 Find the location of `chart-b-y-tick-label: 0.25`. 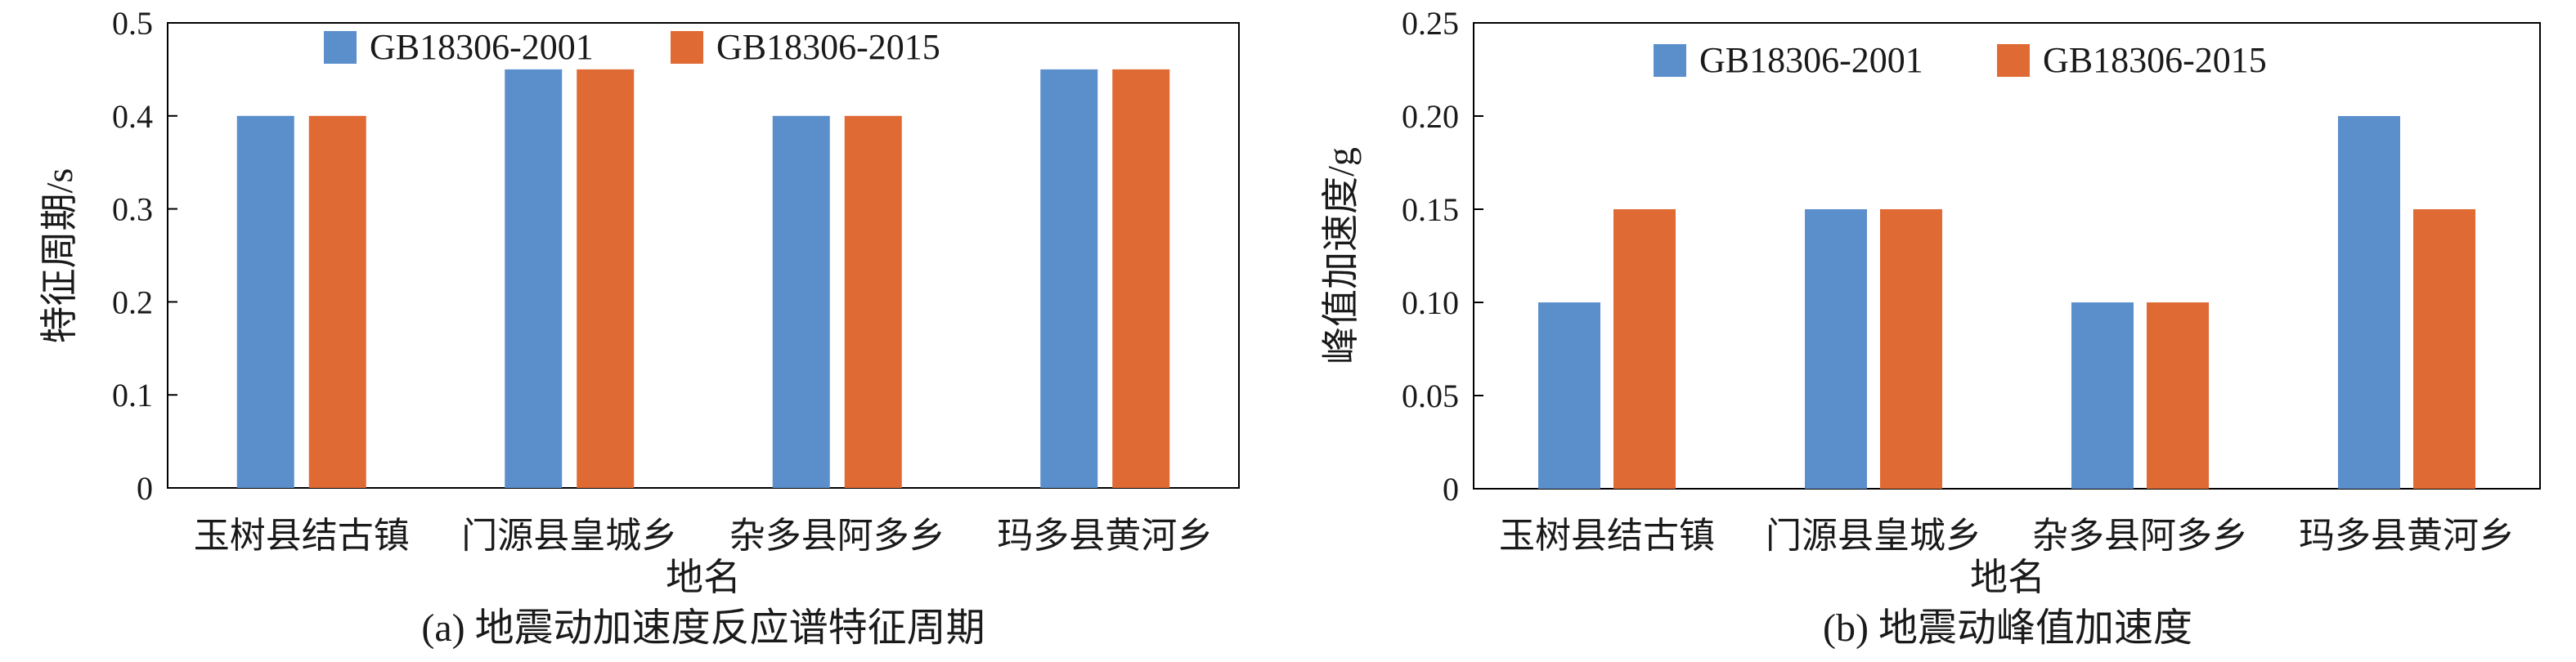

chart-b-y-tick-label: 0.25 is located at coordinates (1430, 23).